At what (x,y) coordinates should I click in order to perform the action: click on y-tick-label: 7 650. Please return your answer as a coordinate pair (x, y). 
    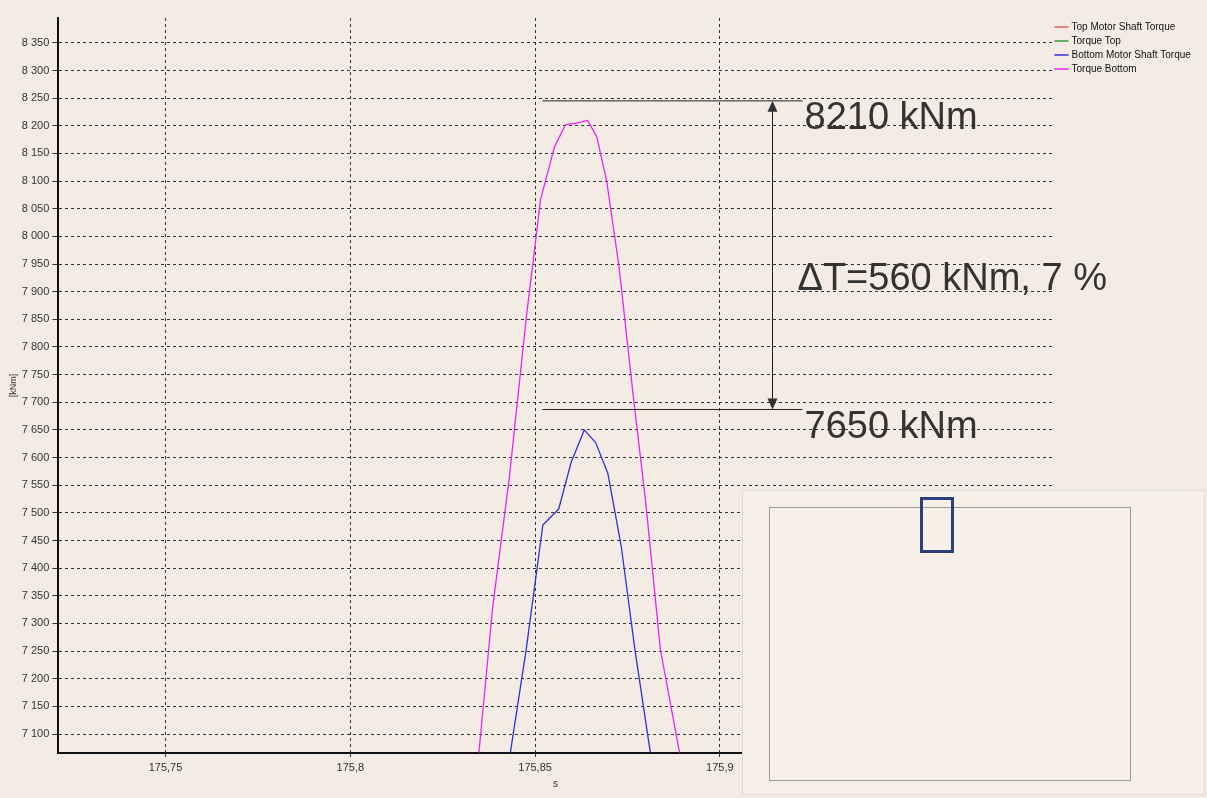
    Looking at the image, I should click on (35, 428).